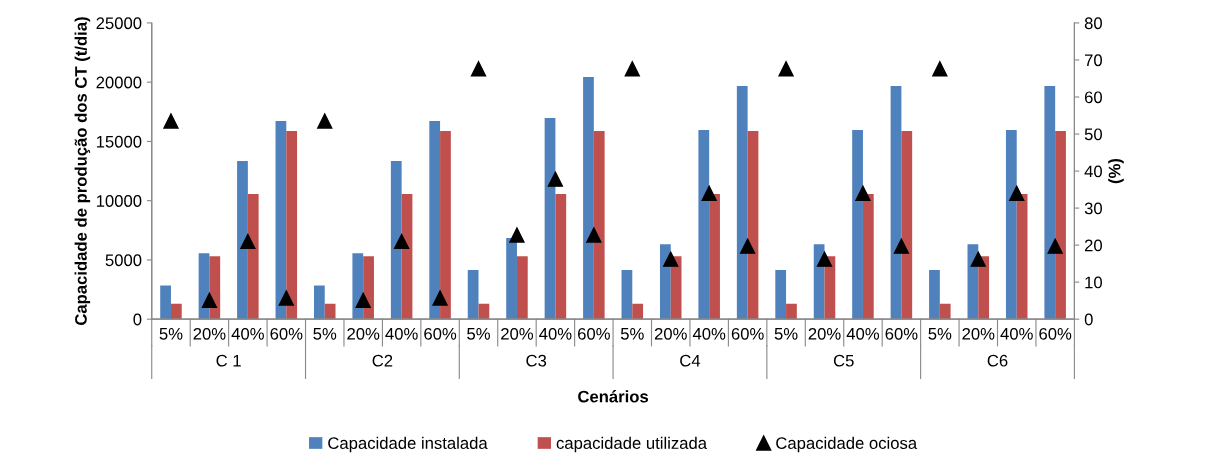 This screenshot has width=1214, height=468. I want to click on y-tick-label: 5000, so click(123, 260).